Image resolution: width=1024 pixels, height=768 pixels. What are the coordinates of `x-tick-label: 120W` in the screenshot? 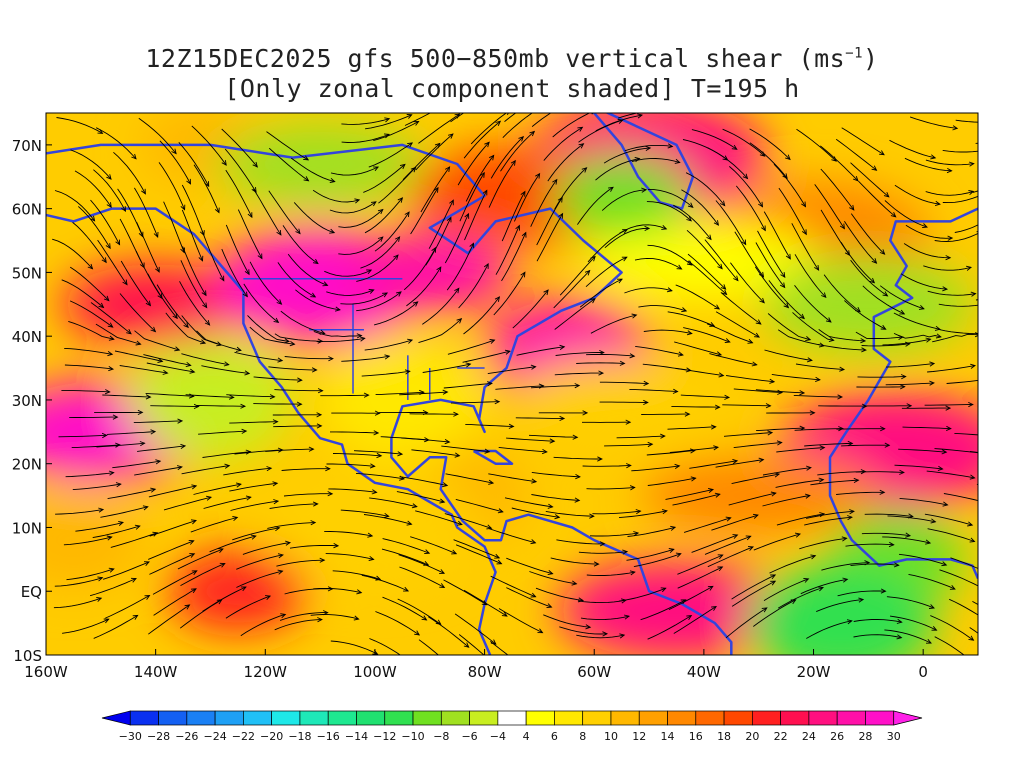 It's located at (266, 672).